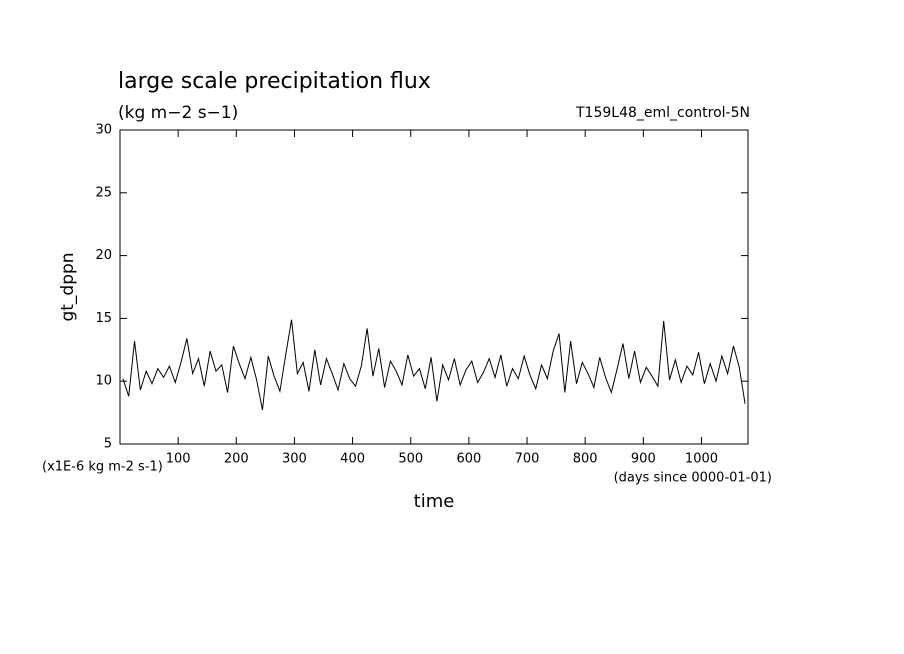 The image size is (904, 654). What do you see at coordinates (643, 459) in the screenshot?
I see `x-tick-label: 900` at bounding box center [643, 459].